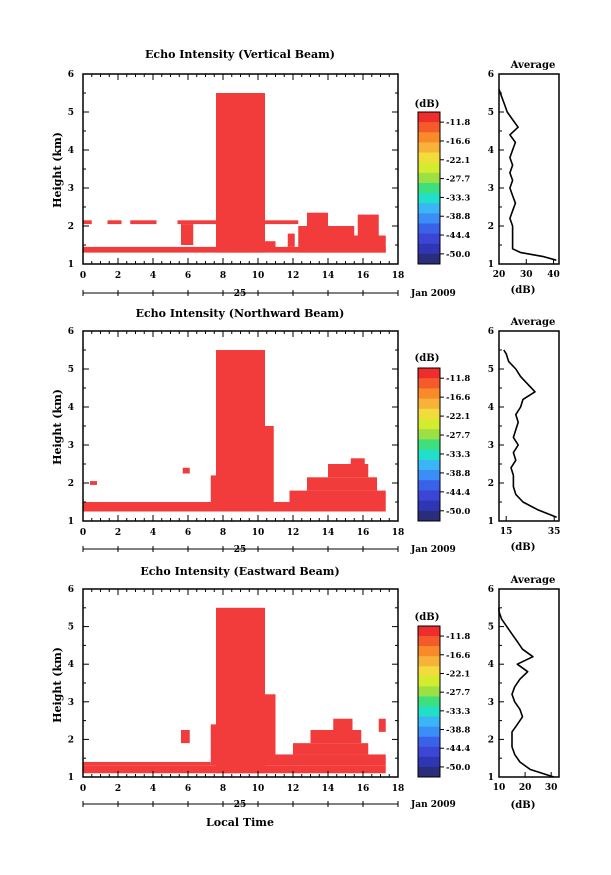  What do you see at coordinates (443, 444) in the screenshot?
I see `colorbar: -11.8 -16.6 -22.1 -27.7 -33.3 -38.8 -44.4 -50.0` at bounding box center [443, 444].